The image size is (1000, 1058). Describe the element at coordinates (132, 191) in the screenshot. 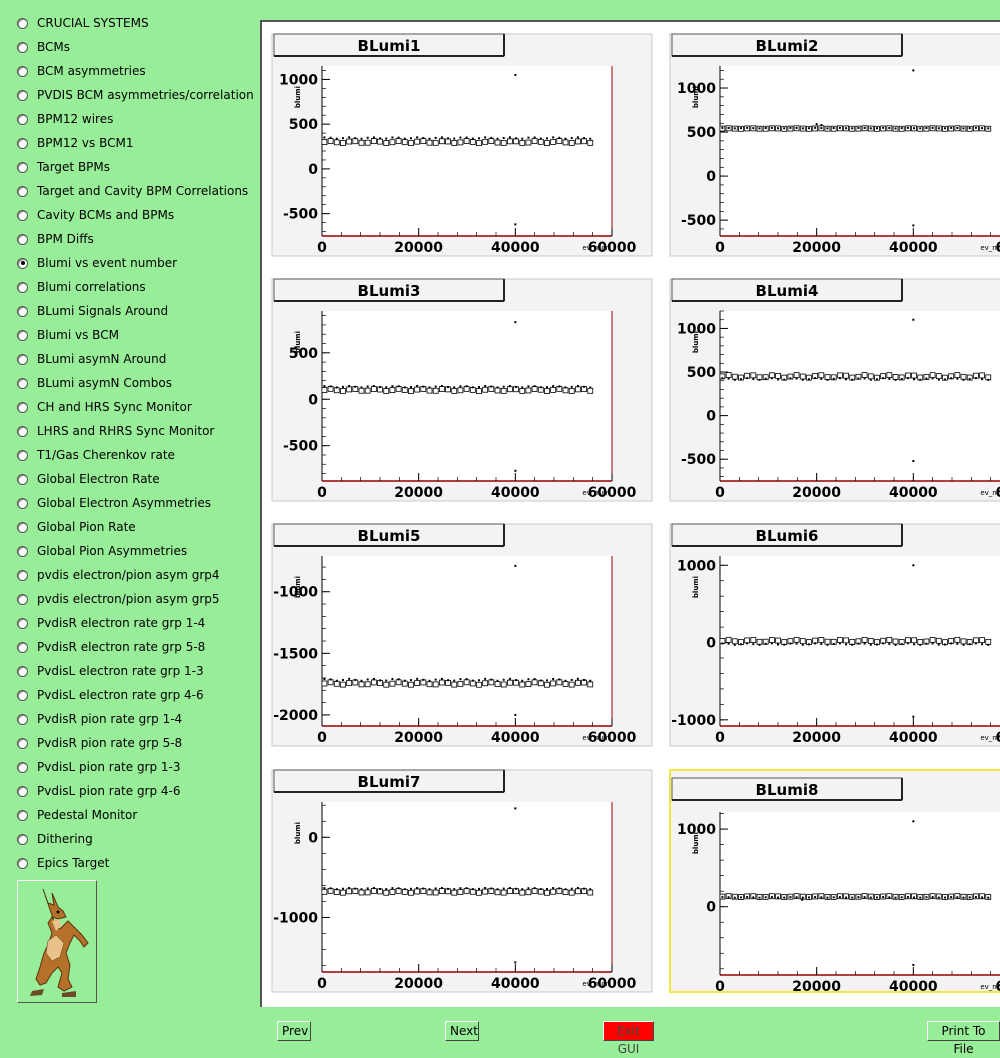

I see `menu-item: Target and Cavity BPM Correlations` at that location.